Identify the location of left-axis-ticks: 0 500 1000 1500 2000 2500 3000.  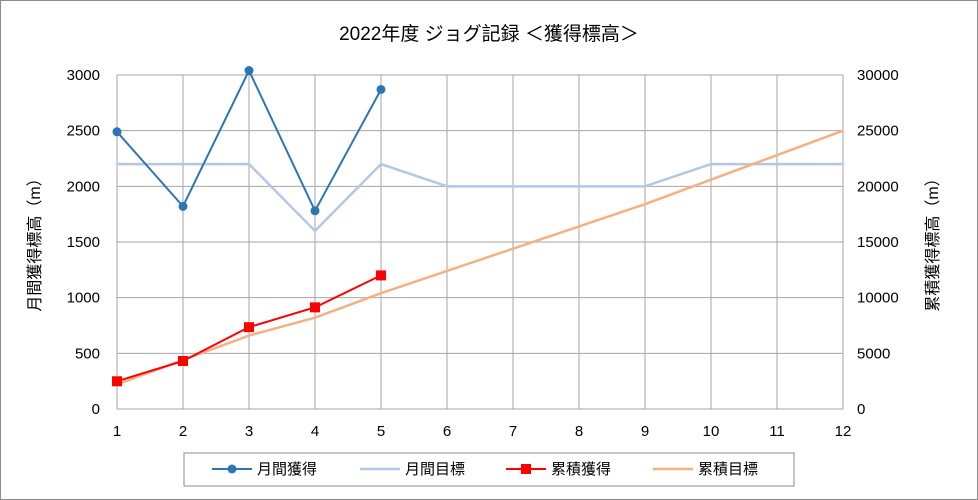
(83, 242).